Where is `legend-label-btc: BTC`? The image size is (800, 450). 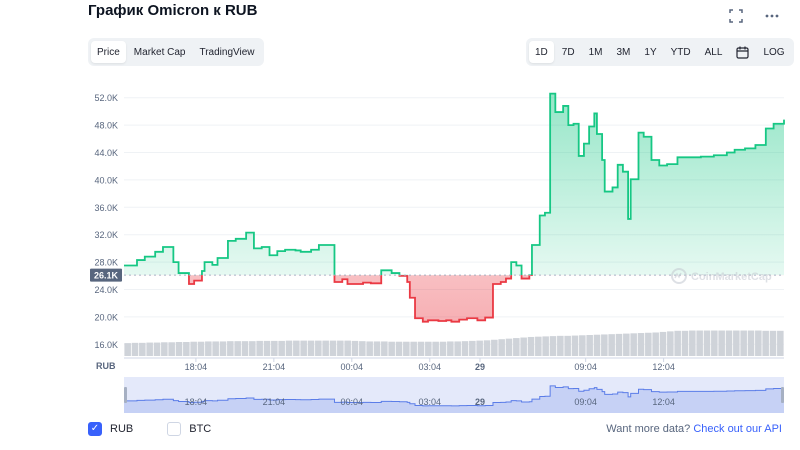
legend-label-btc: BTC is located at coordinates (200, 429).